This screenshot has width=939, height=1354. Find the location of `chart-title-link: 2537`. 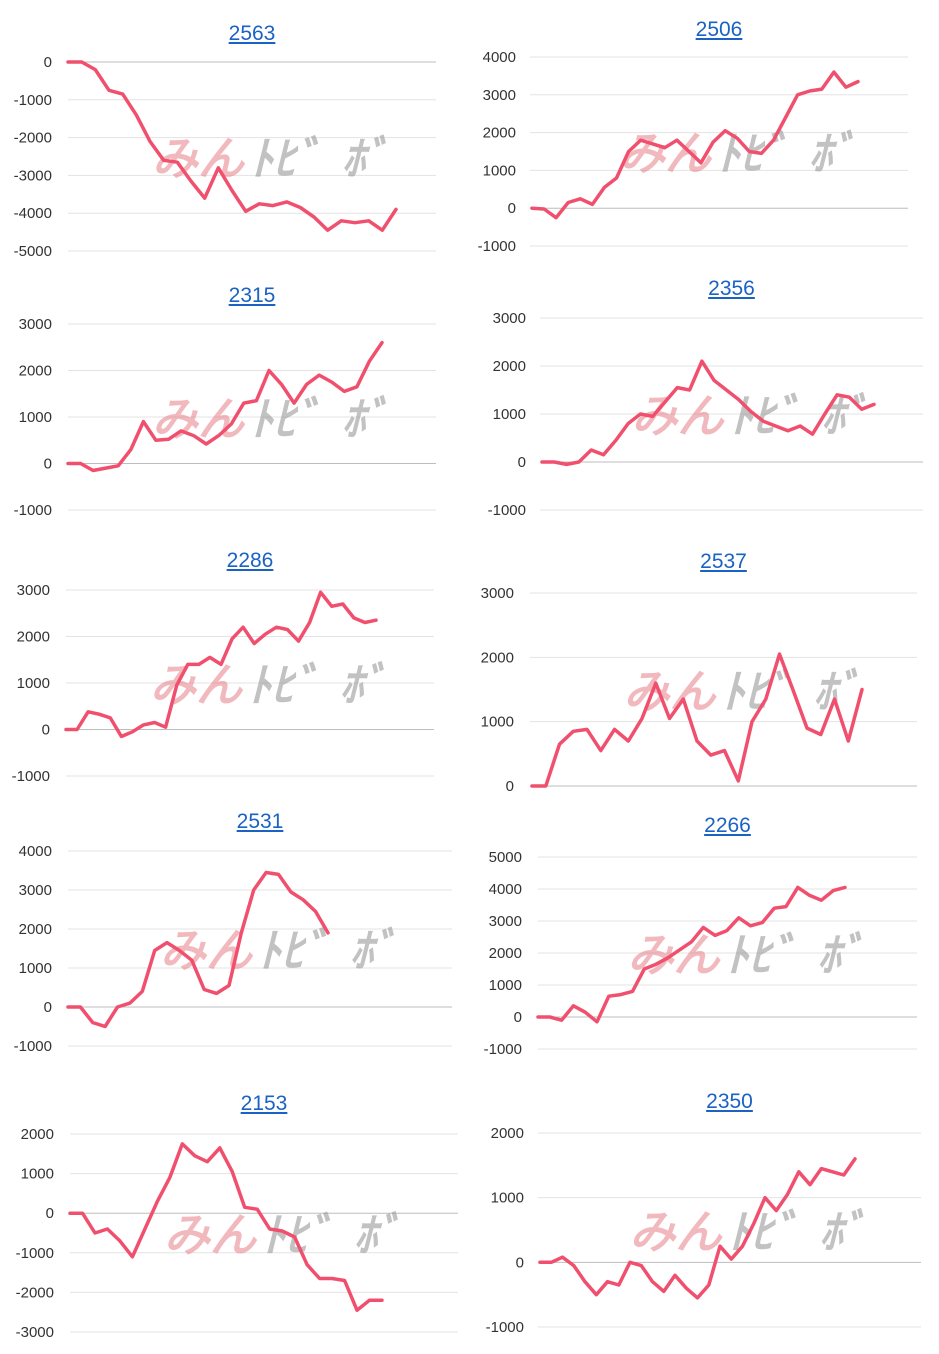

chart-title-link: 2537 is located at coordinates (723, 561).